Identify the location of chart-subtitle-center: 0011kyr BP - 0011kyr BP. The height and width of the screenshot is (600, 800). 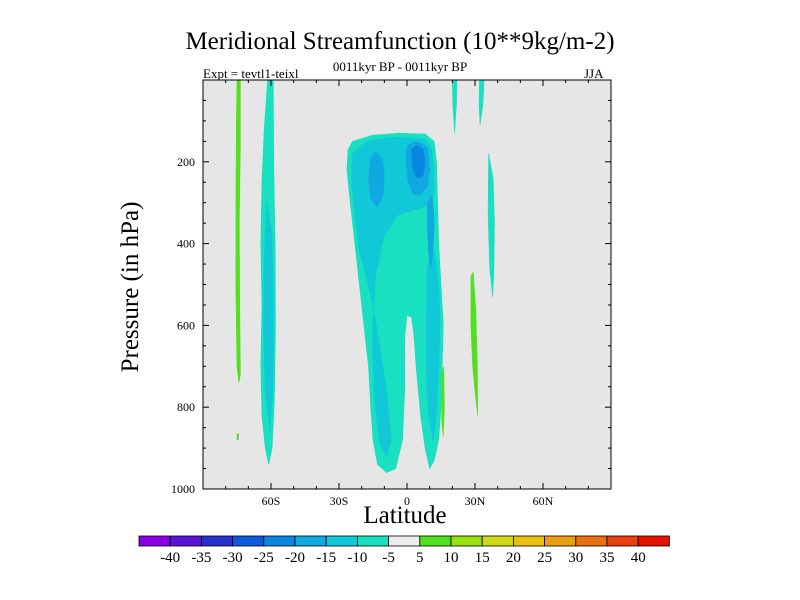
(400, 66).